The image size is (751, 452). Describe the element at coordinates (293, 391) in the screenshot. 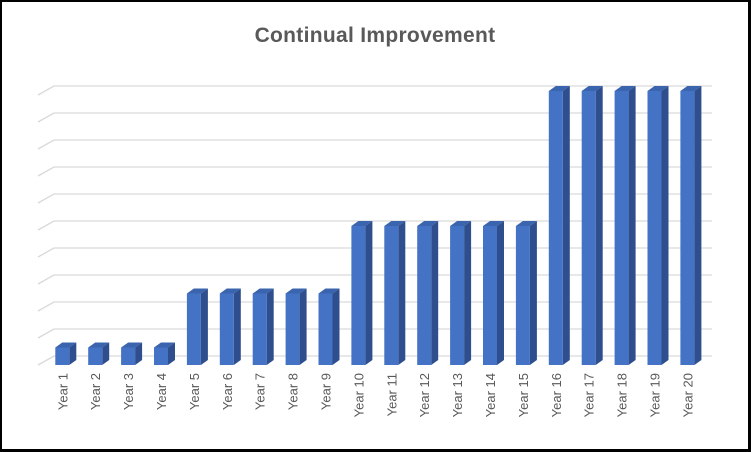

I see `x-axis-label: Year 8` at that location.